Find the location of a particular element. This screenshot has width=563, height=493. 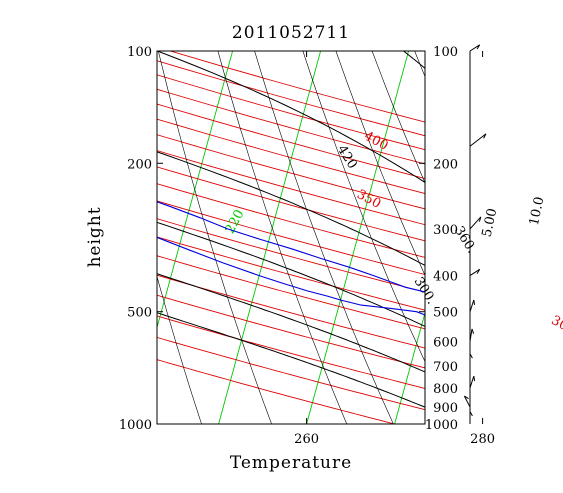

chart-title: 2011052711 is located at coordinates (291, 33).